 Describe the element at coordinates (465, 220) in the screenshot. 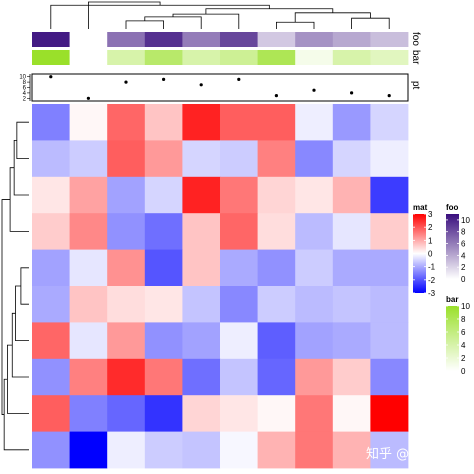

I see `legend-foo-label-10: 10` at that location.